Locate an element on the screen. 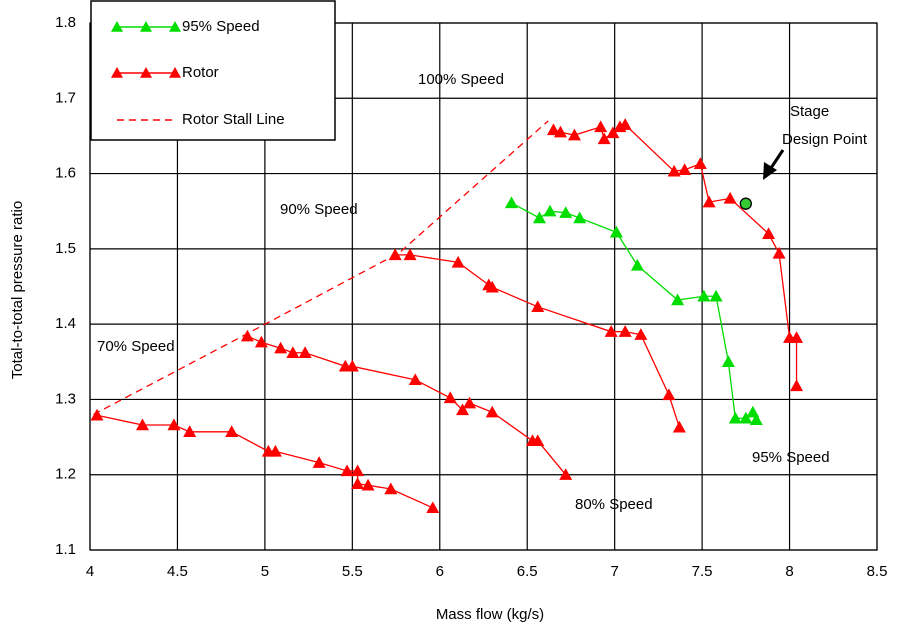 This screenshot has width=897, height=636. x-axis-label: Mass flow (kg/s) is located at coordinates (490, 614).